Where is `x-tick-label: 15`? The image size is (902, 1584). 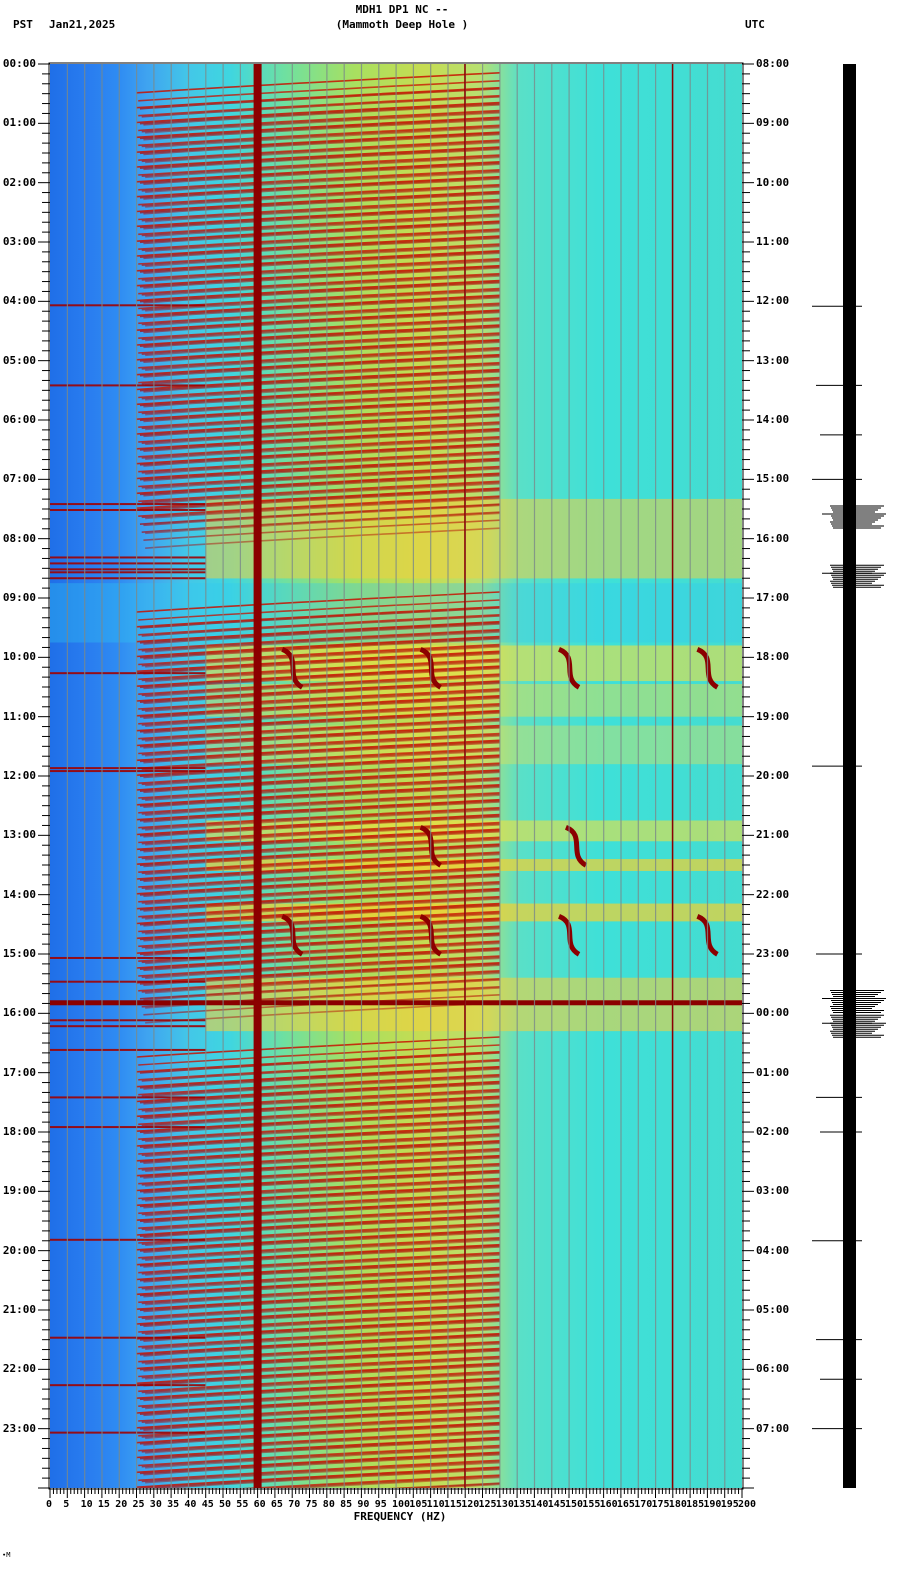 x-tick-label: 15 is located at coordinates (103, 1504).